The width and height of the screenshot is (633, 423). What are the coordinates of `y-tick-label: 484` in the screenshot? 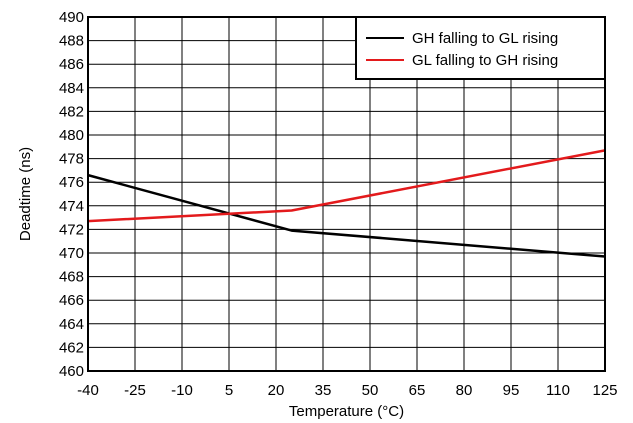 It's located at (71, 88).